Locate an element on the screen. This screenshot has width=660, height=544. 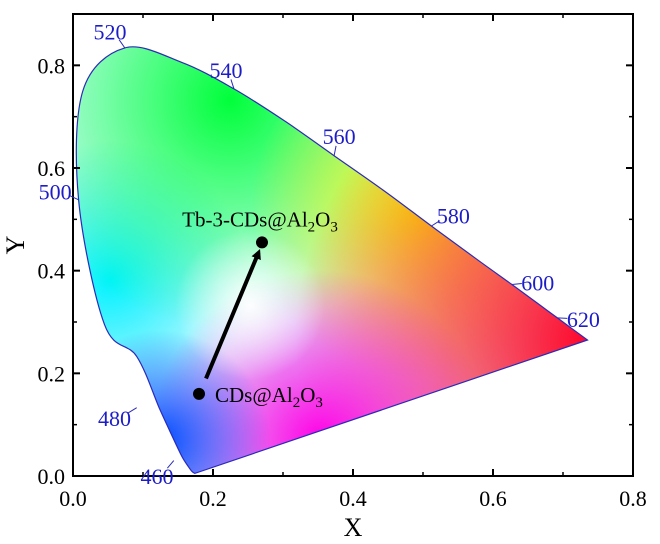
y-tick-label: 0.4 is located at coordinates (52, 271).